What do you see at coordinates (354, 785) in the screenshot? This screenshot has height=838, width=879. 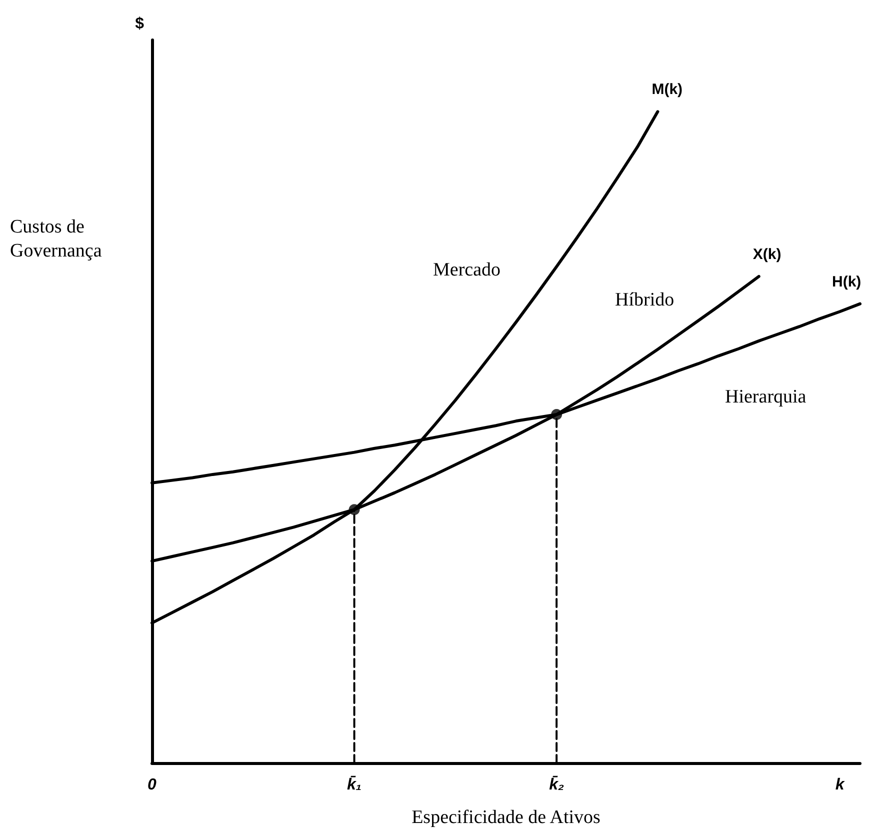 I see `x-tick-label: k̄₁` at bounding box center [354, 785].